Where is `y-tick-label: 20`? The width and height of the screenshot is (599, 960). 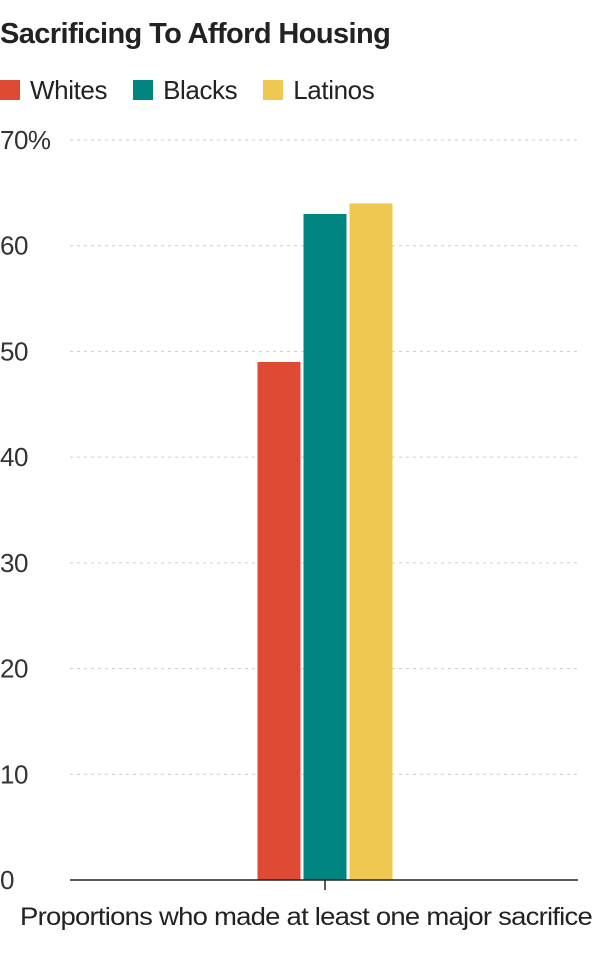 y-tick-label: 20 is located at coordinates (14, 669).